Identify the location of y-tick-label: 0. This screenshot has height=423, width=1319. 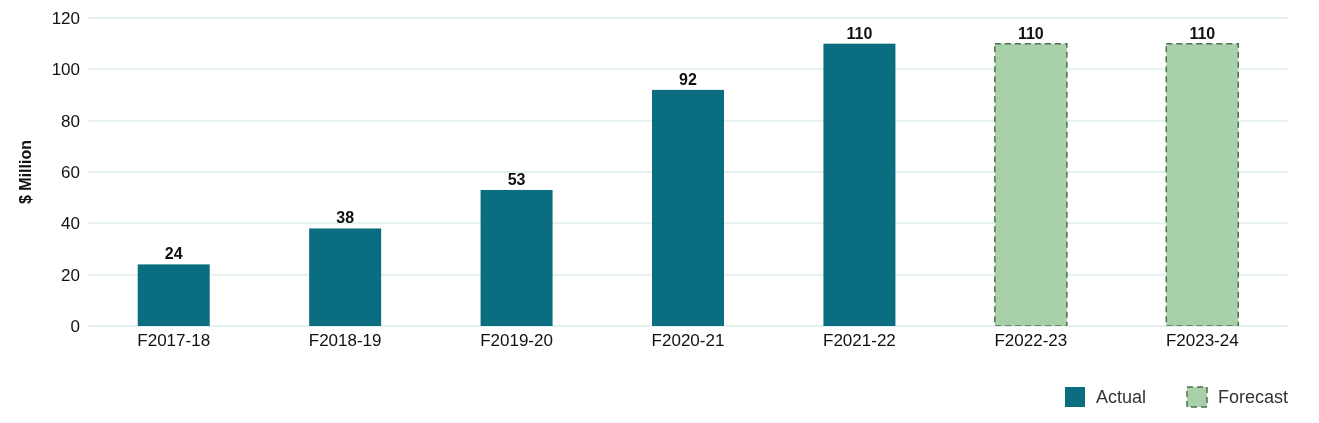
(75, 327).